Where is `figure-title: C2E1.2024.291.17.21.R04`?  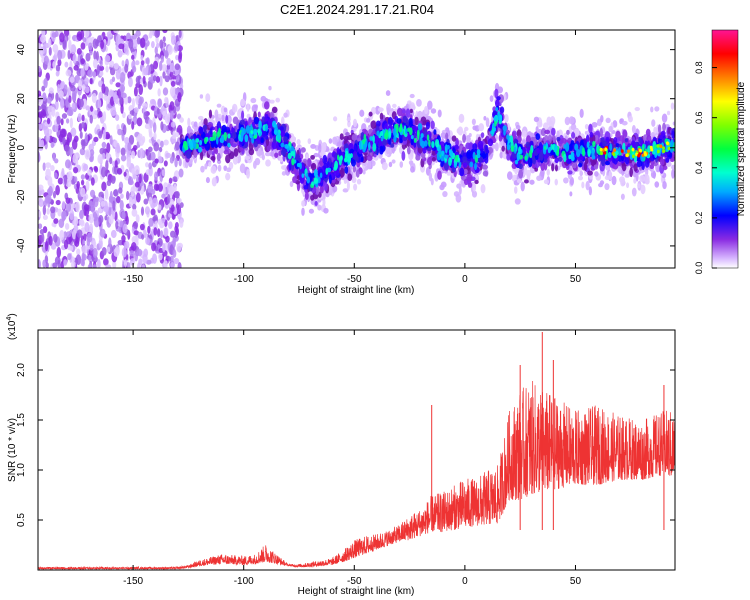 figure-title: C2E1.2024.291.17.21.R04 is located at coordinates (357, 9).